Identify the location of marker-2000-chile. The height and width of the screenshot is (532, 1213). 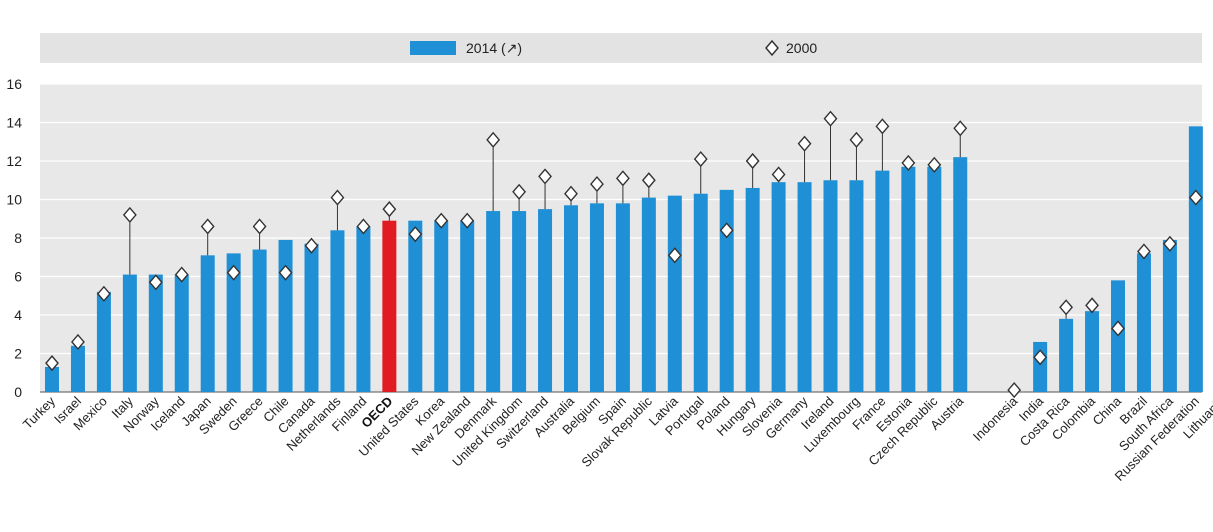
(285, 272).